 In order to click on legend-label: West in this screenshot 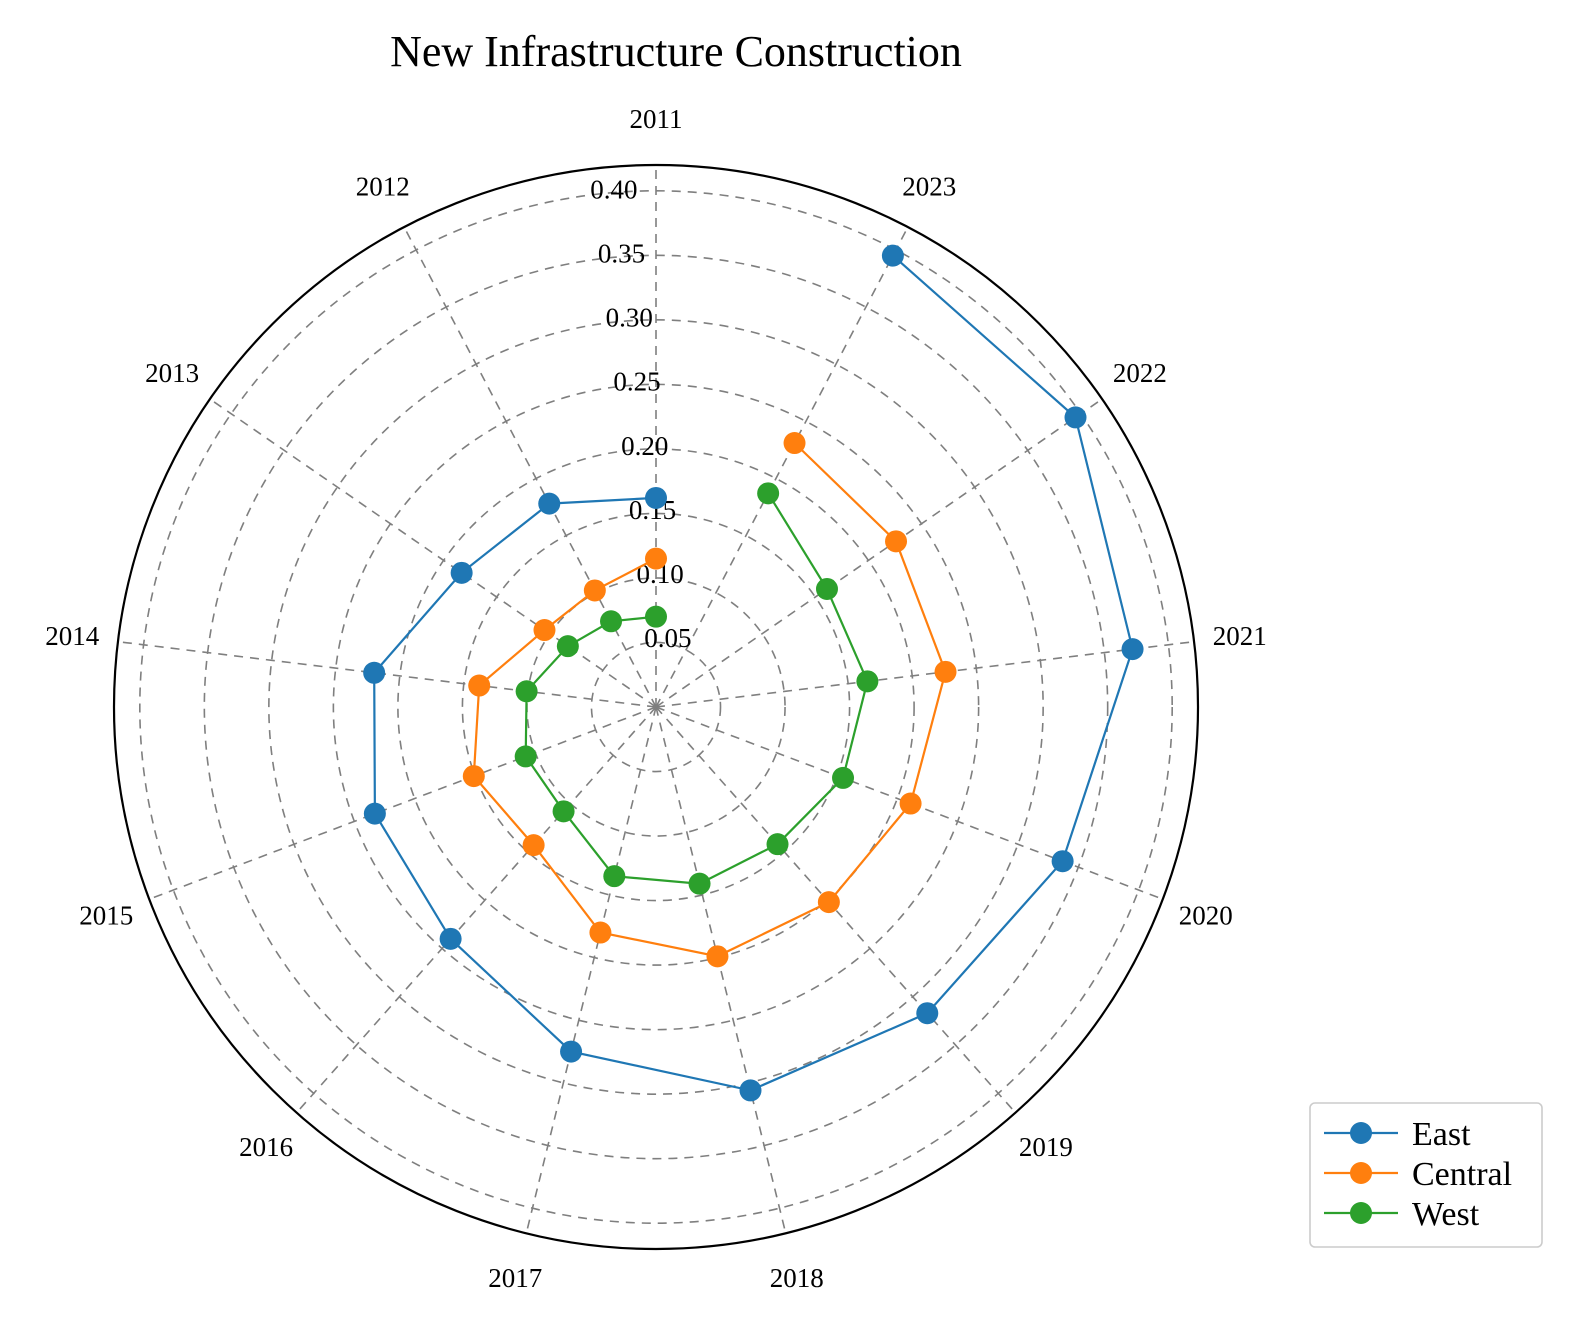, I will do `click(1446, 1214)`.